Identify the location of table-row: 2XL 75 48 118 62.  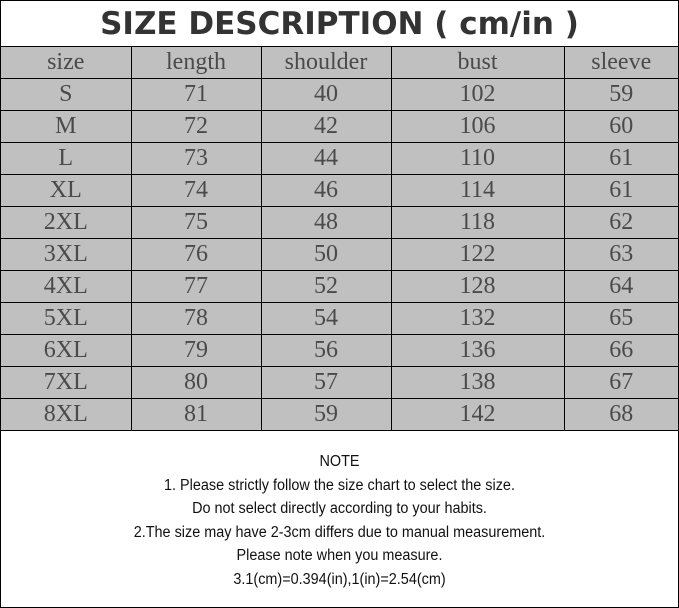
(339, 222).